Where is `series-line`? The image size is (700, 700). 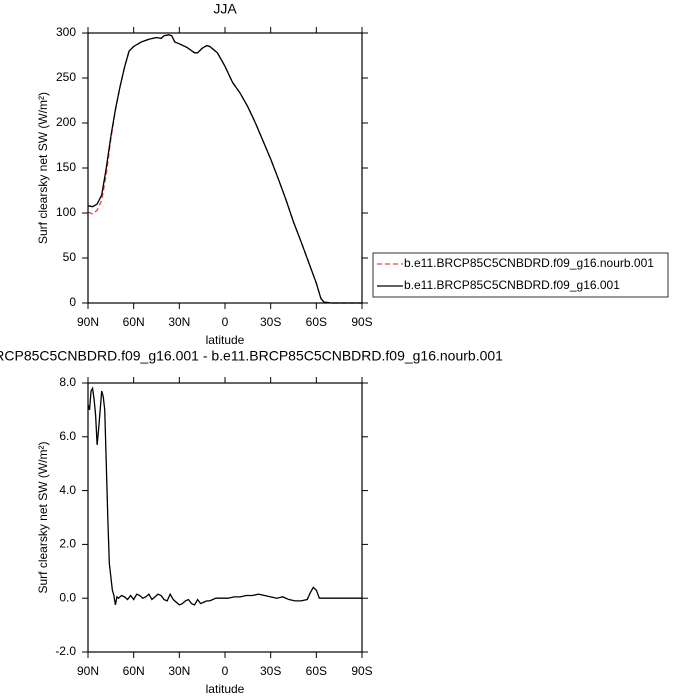
series-line is located at coordinates (224, 496).